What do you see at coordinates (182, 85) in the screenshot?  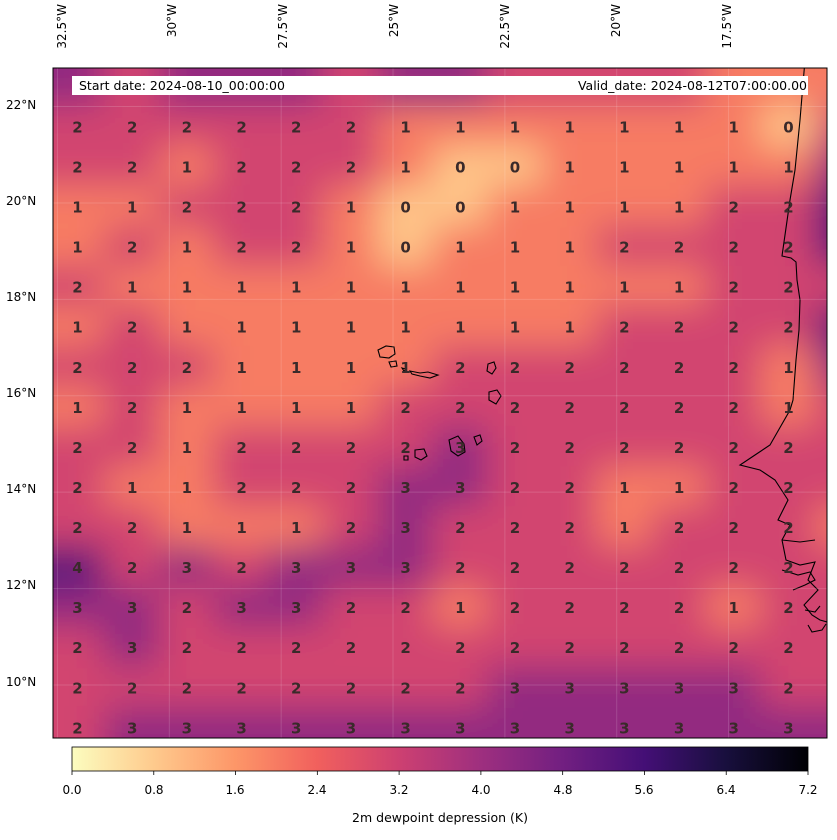 I see `start-date-label: Start date: 2024-08-10_00:00:00` at bounding box center [182, 85].